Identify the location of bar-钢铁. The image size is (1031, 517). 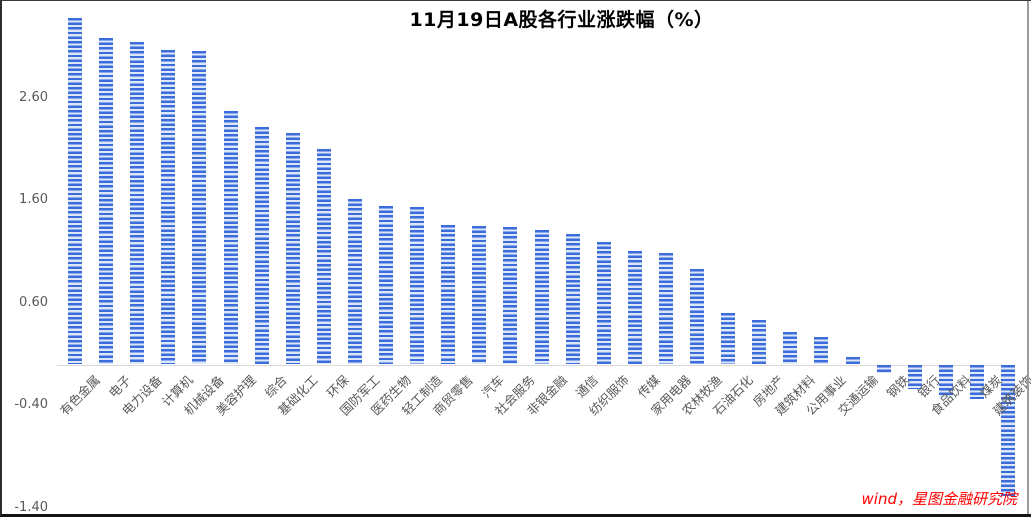
(883, 369).